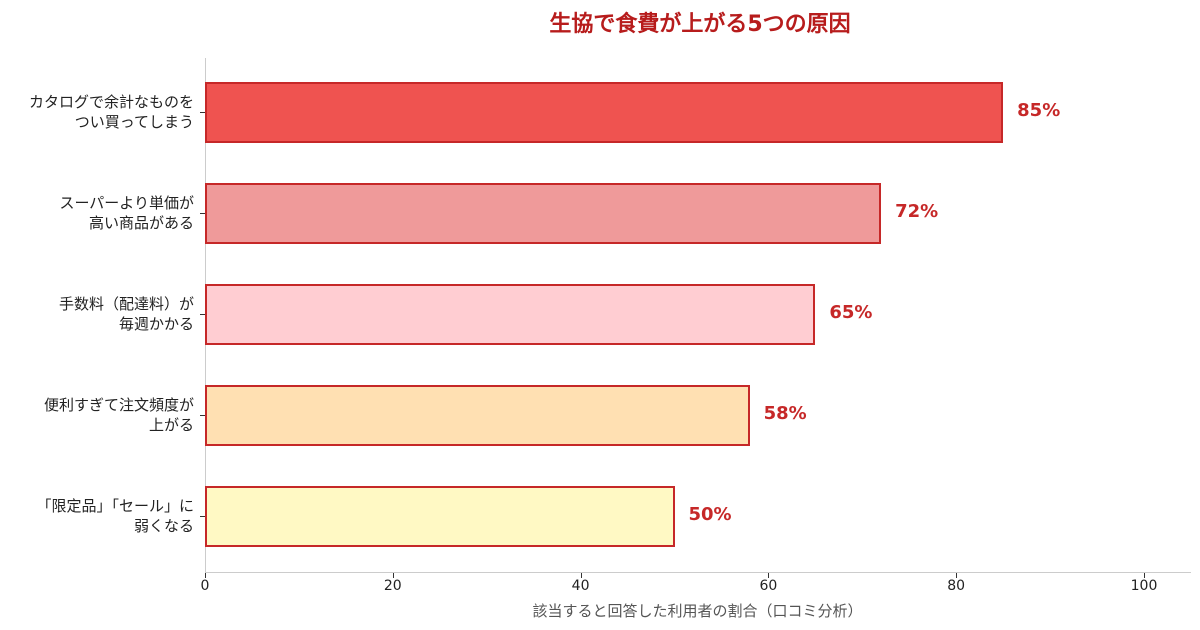 This screenshot has height=630, width=1200. I want to click on x-tick-label: 60, so click(768, 586).